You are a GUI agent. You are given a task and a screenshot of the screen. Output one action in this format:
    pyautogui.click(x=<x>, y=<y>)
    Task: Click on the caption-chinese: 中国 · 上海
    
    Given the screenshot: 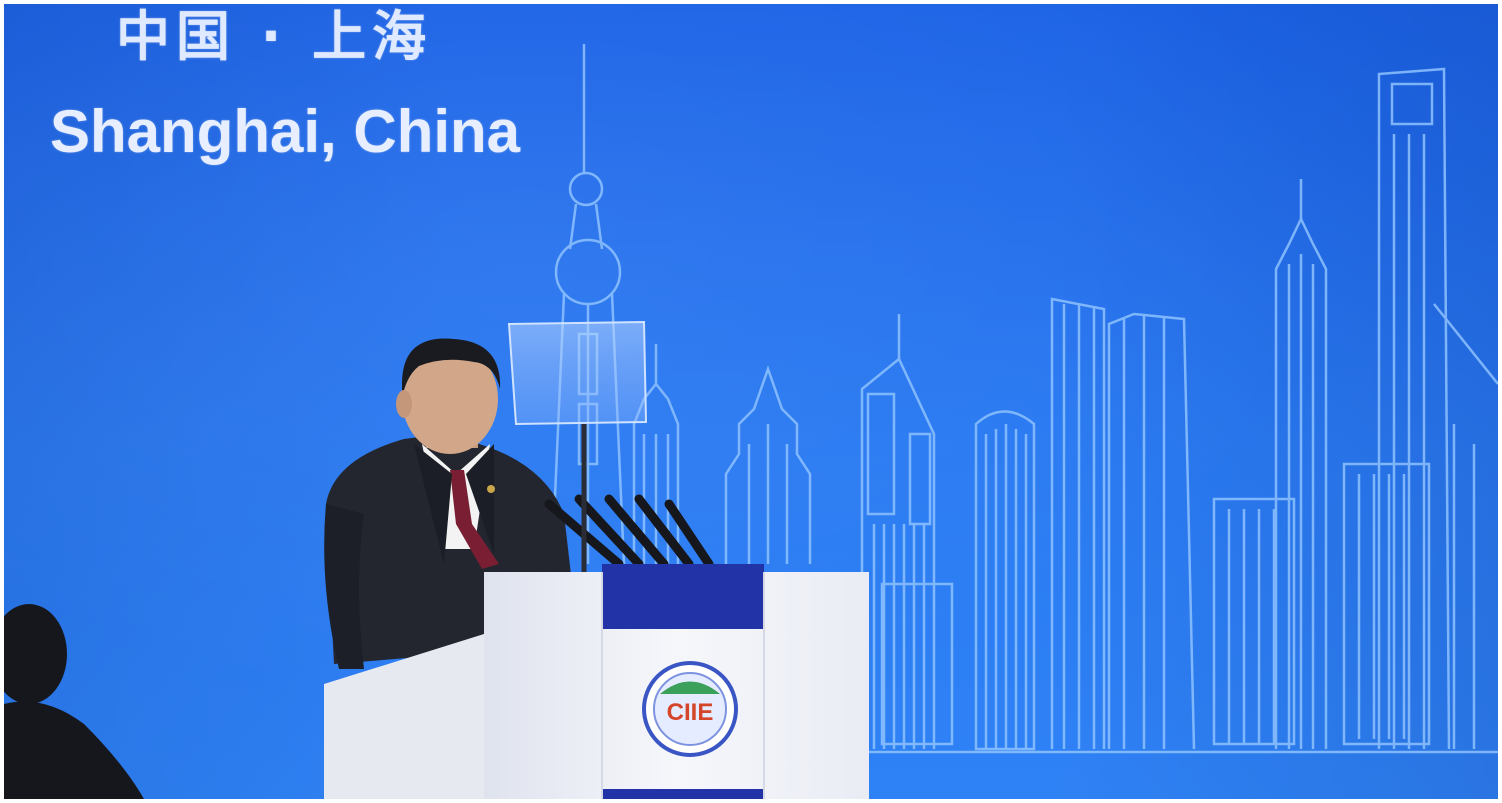 What is the action you would take?
    pyautogui.click(x=274, y=36)
    